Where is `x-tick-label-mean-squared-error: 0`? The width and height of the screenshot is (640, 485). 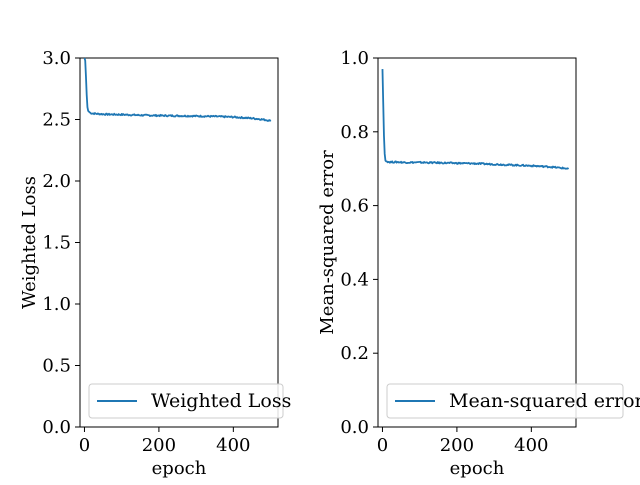 x-tick-label-mean-squared-error: 0 is located at coordinates (382, 445).